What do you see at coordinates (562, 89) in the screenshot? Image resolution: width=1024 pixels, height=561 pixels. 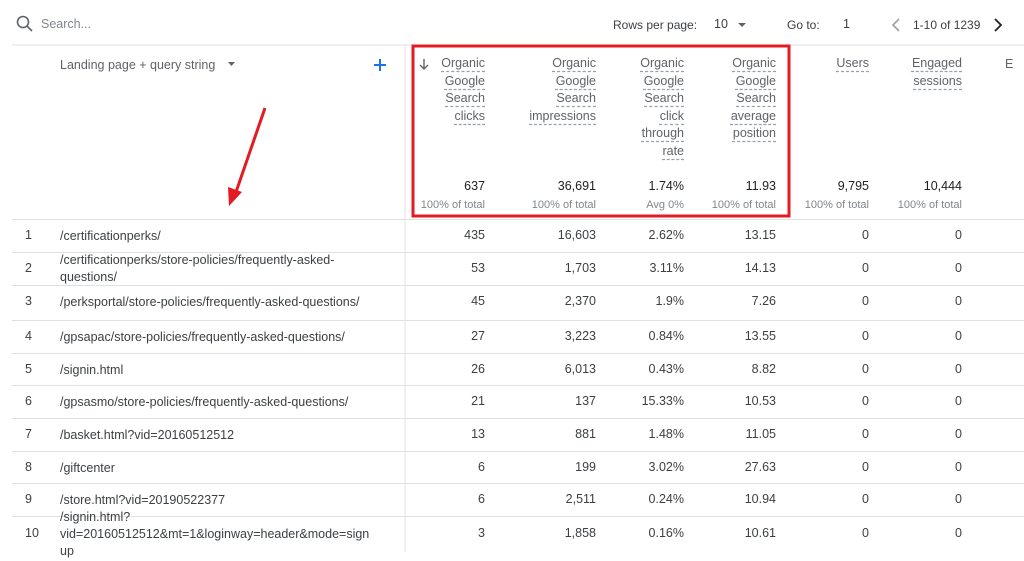 I see `column-header: Organic Google Search impressions` at bounding box center [562, 89].